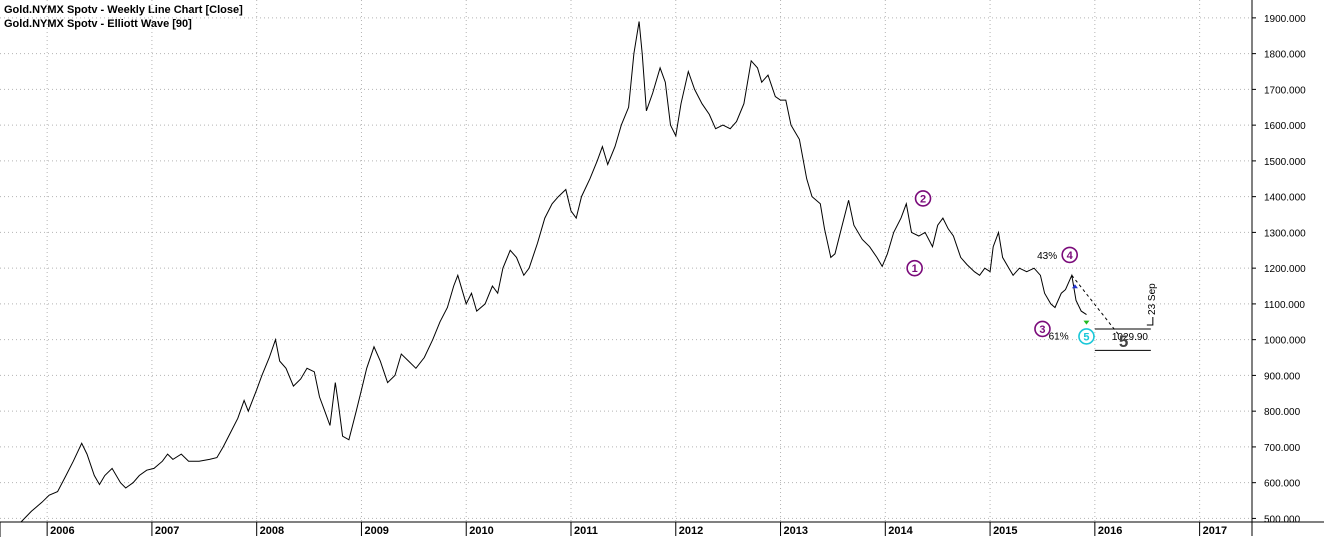 The width and height of the screenshot is (1324, 537). Describe the element at coordinates (1285, 55) in the screenshot. I see `y-tick-label: 1800.000` at that location.